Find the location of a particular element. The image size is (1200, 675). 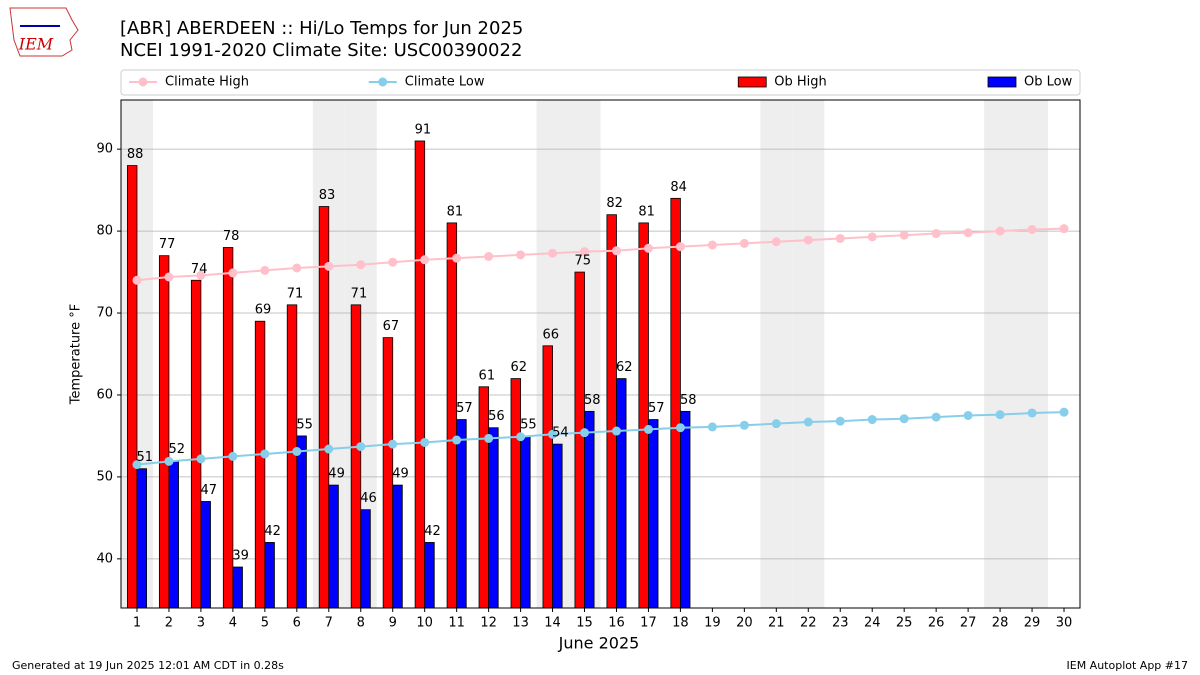

value-label: 75 is located at coordinates (582, 261).